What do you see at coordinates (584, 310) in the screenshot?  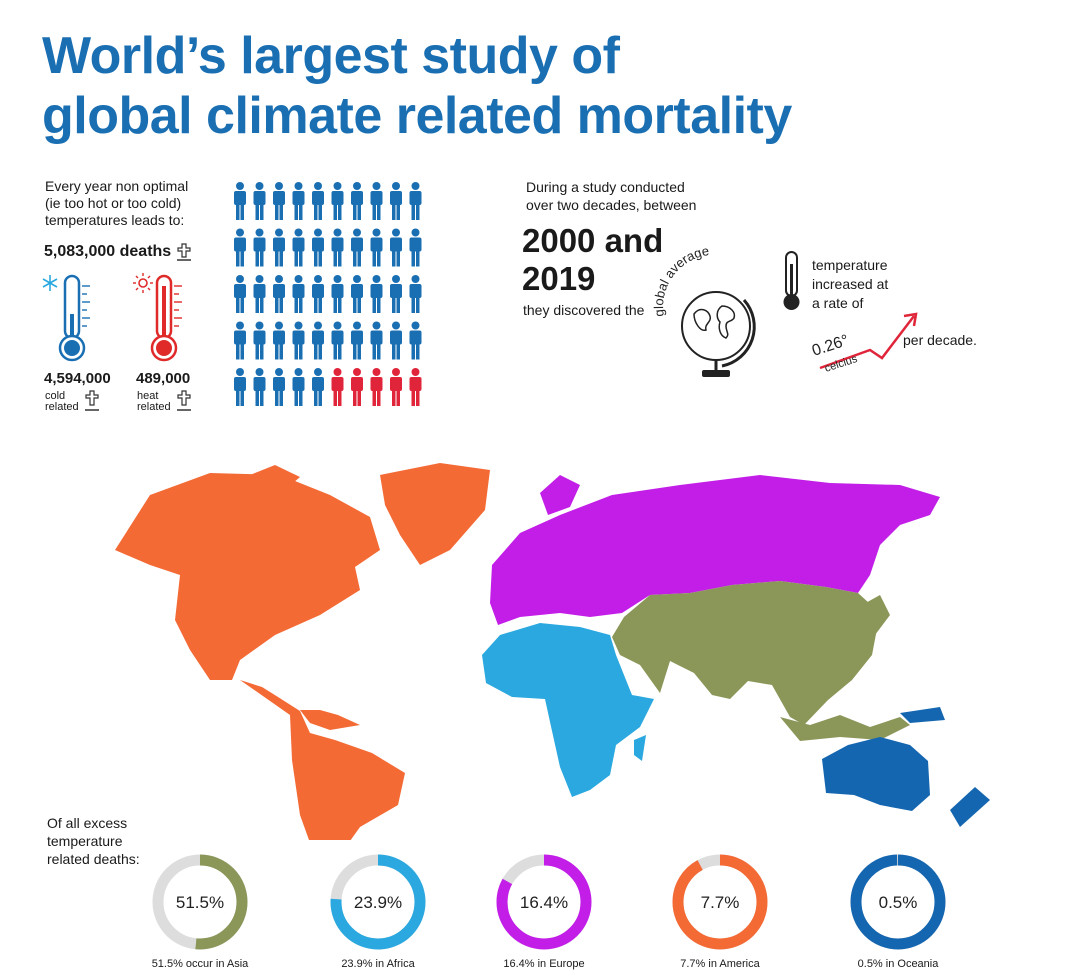 I see `study-discovered: they discovered the` at bounding box center [584, 310].